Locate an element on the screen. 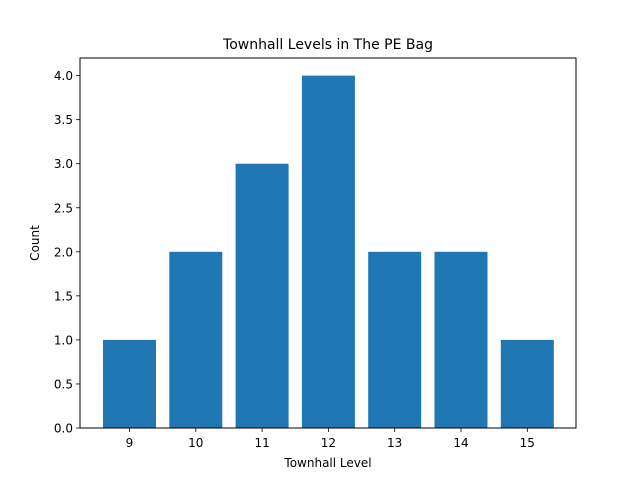 Image resolution: width=640 pixels, height=480 pixels. x-tick-label: 14 is located at coordinates (460, 443).